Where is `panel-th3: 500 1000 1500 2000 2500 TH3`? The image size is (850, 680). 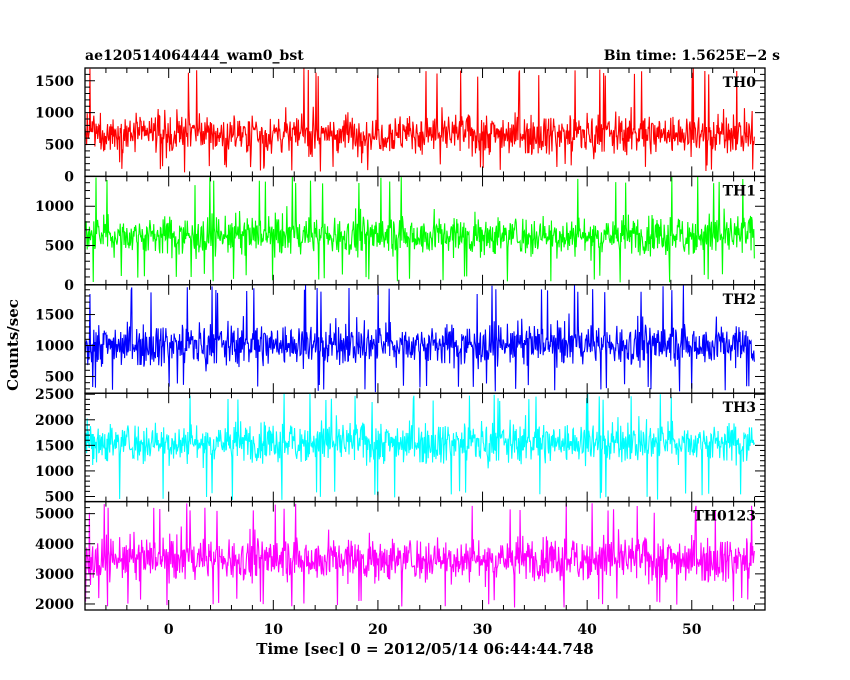
panel-th3: 500 1000 1500 2000 2500 TH3 is located at coordinates (400, 446).